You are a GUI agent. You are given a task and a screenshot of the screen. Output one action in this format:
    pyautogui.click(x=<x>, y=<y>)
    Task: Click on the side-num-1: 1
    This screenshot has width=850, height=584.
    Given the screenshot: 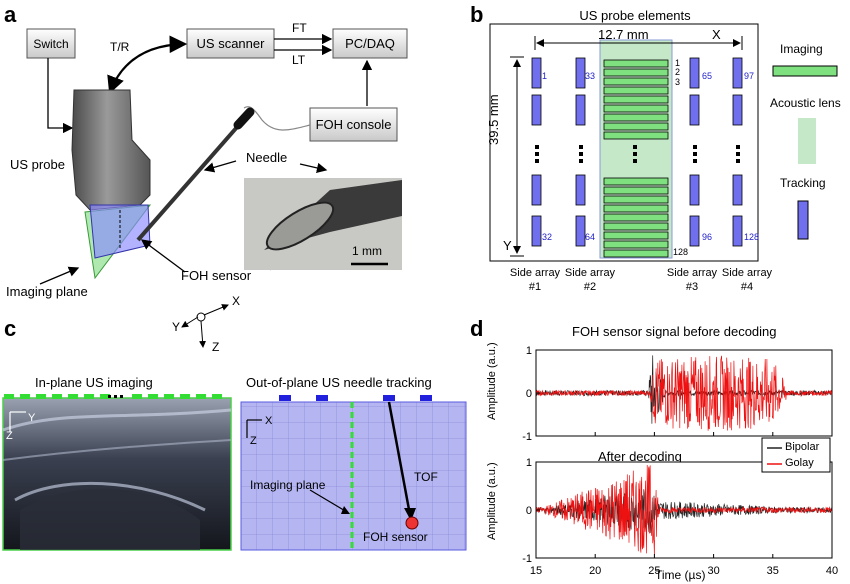 What is the action you would take?
    pyautogui.click(x=545, y=76)
    